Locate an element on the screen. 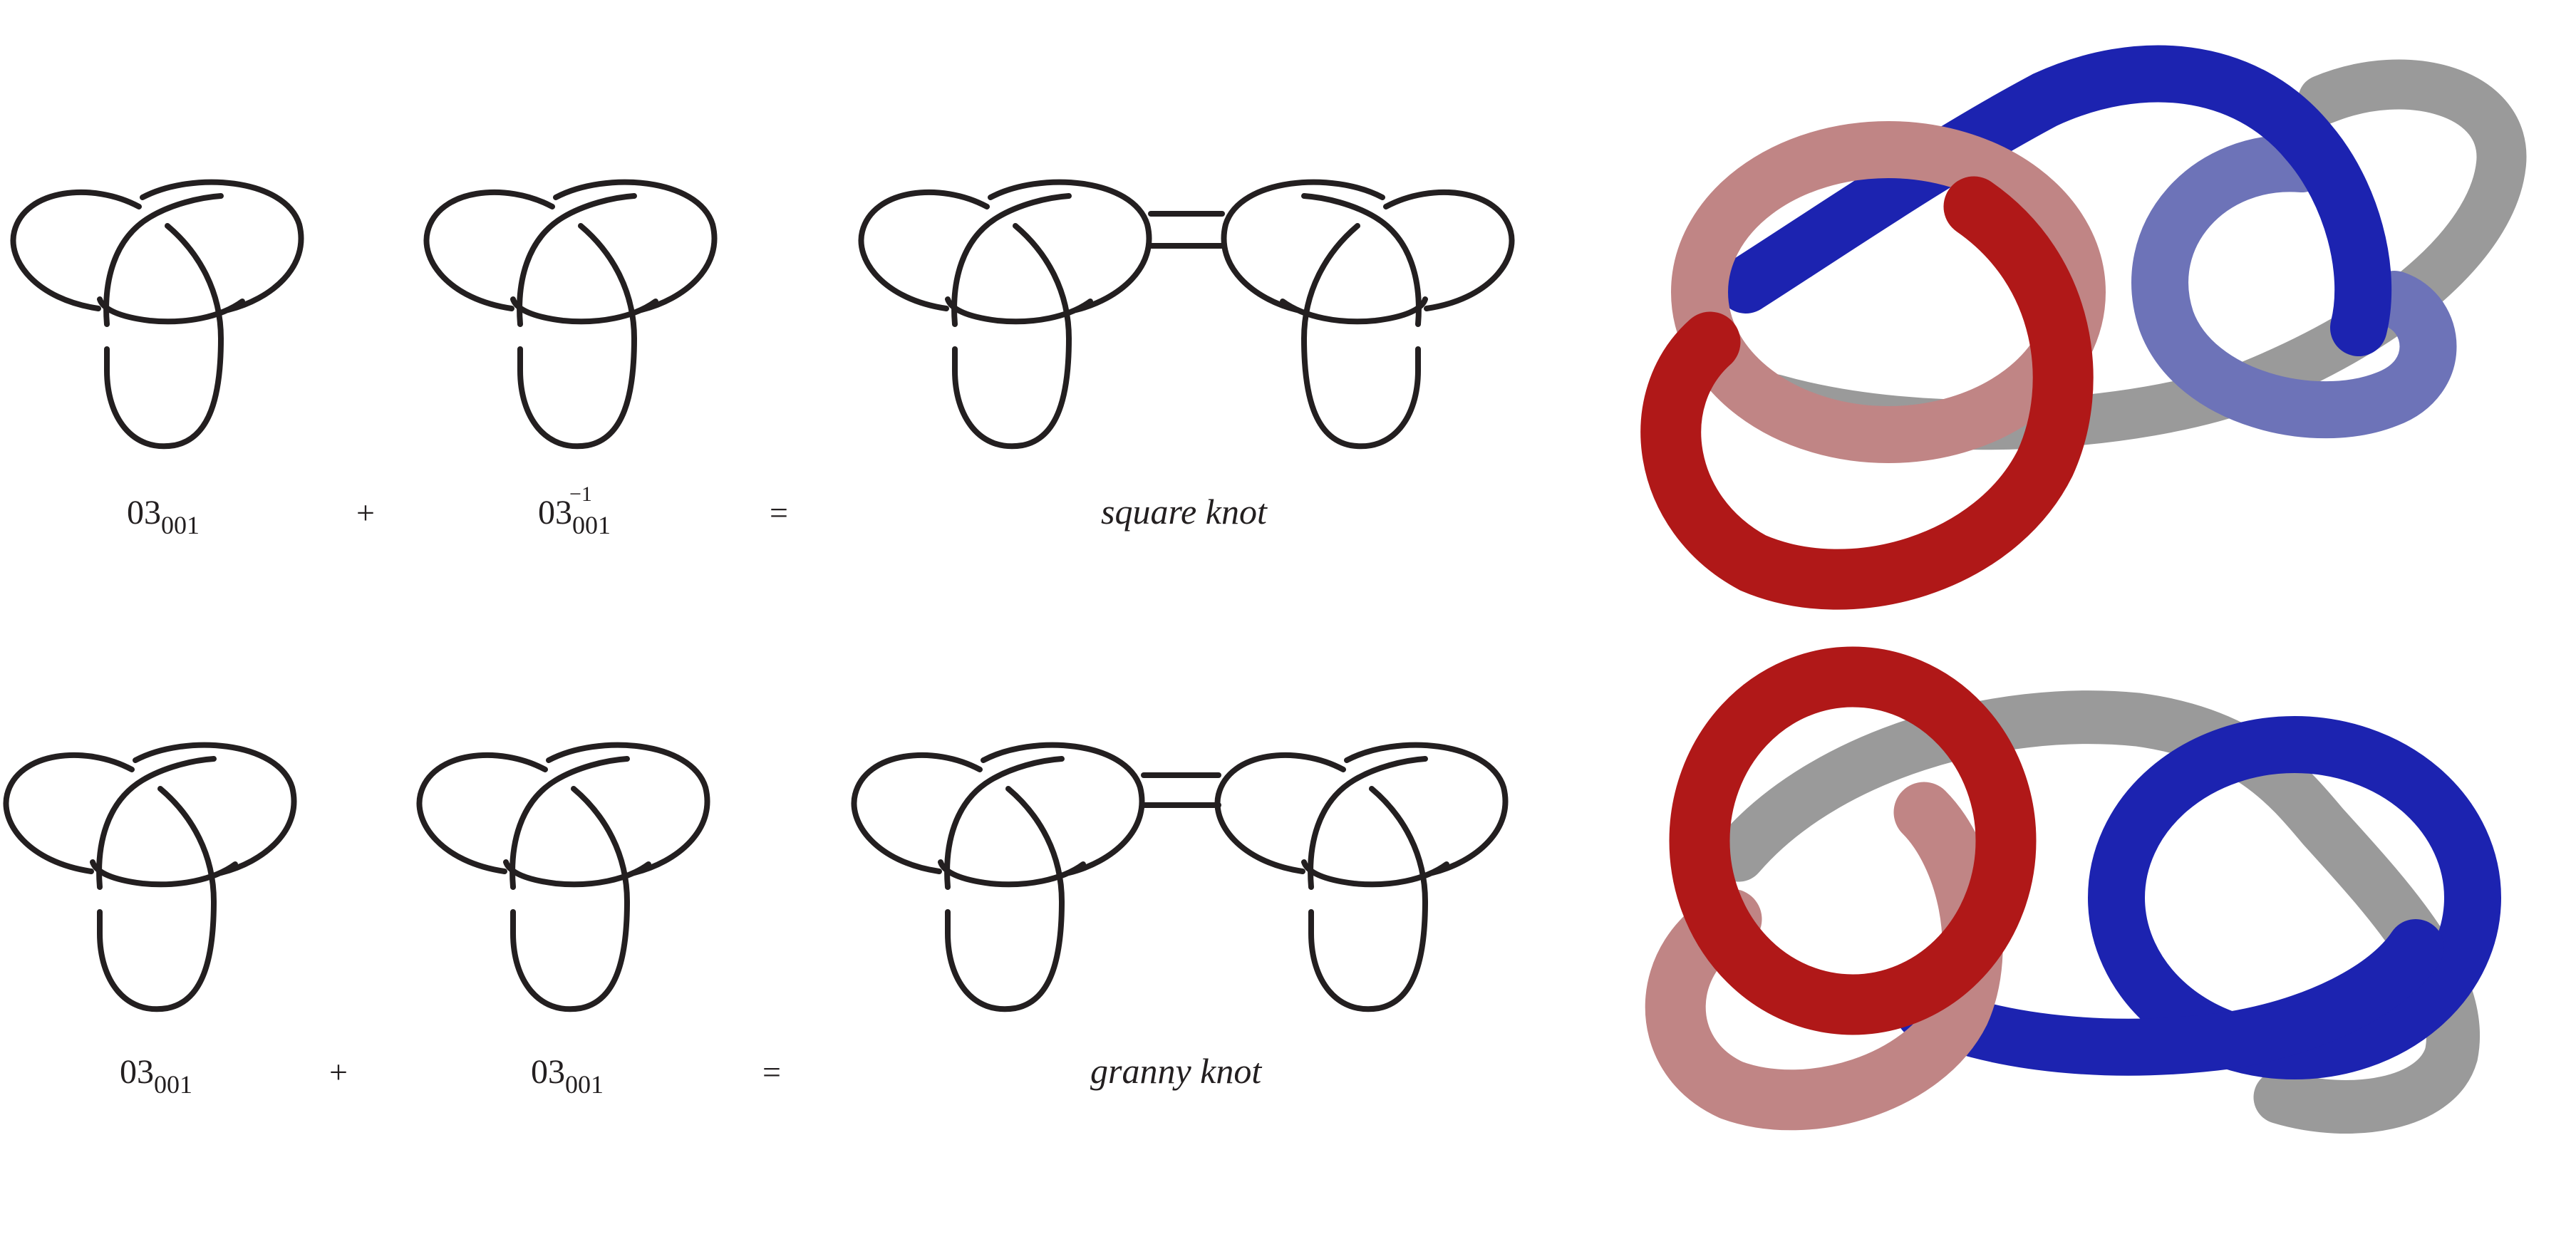 The height and width of the screenshot is (1254, 2576). trefoil-diagram-bottom-left is located at coordinates (150, 877).